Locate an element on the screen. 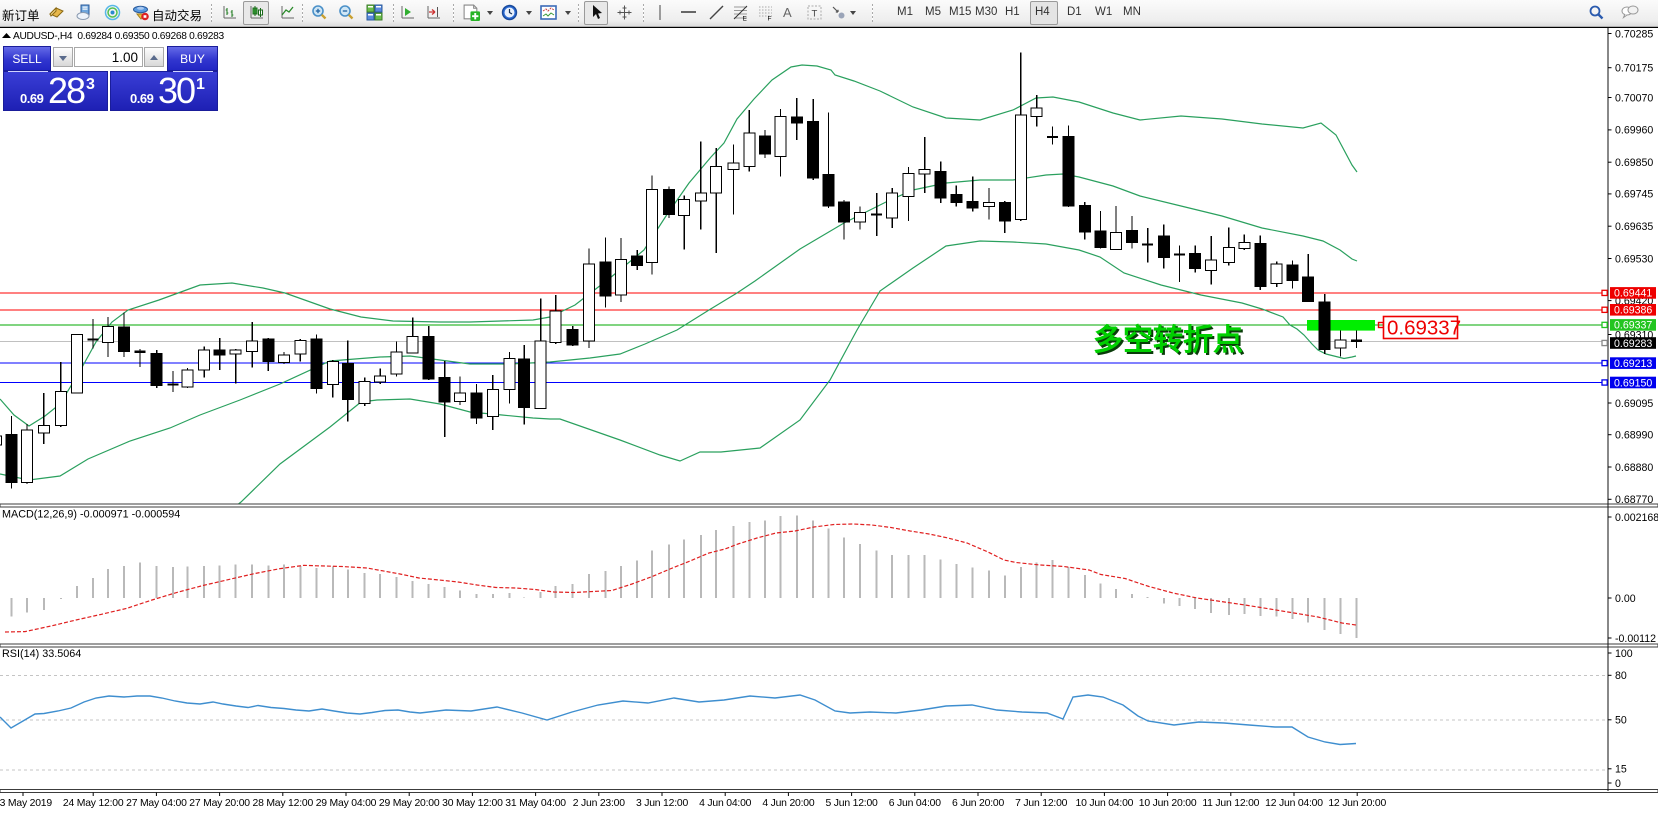 The image size is (1658, 817). svg-text: 0.69441 is located at coordinates (1633, 294).